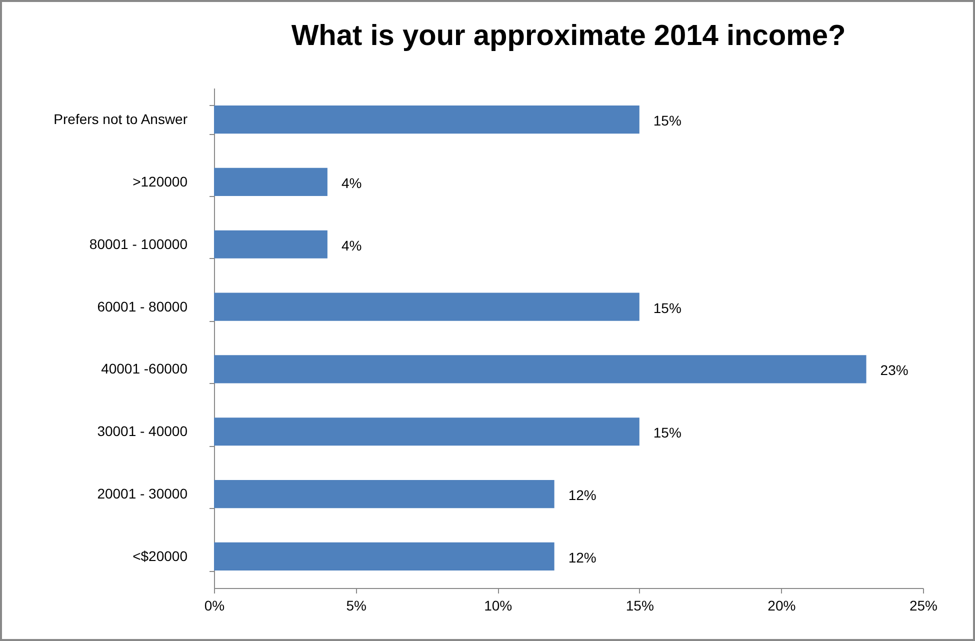  I want to click on x-tick-label: 20%, so click(782, 606).